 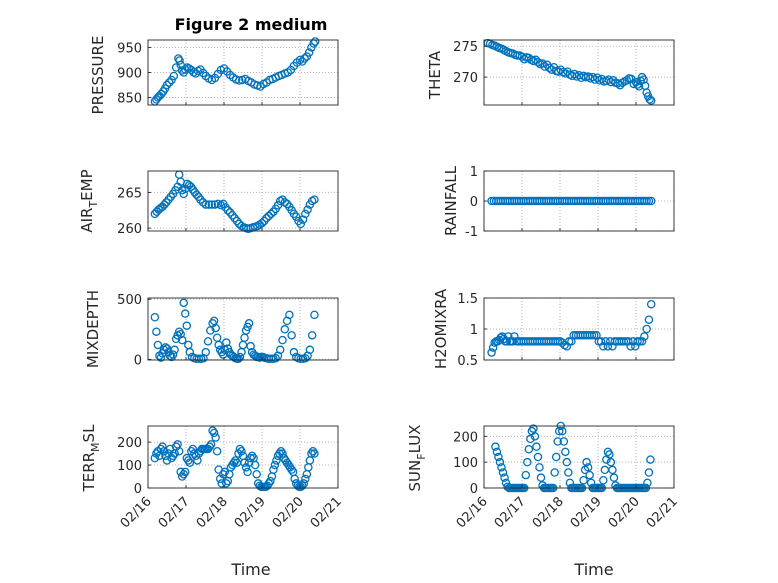 What do you see at coordinates (474, 330) in the screenshot?
I see `h2omixra-ytick-label: 1` at bounding box center [474, 330].